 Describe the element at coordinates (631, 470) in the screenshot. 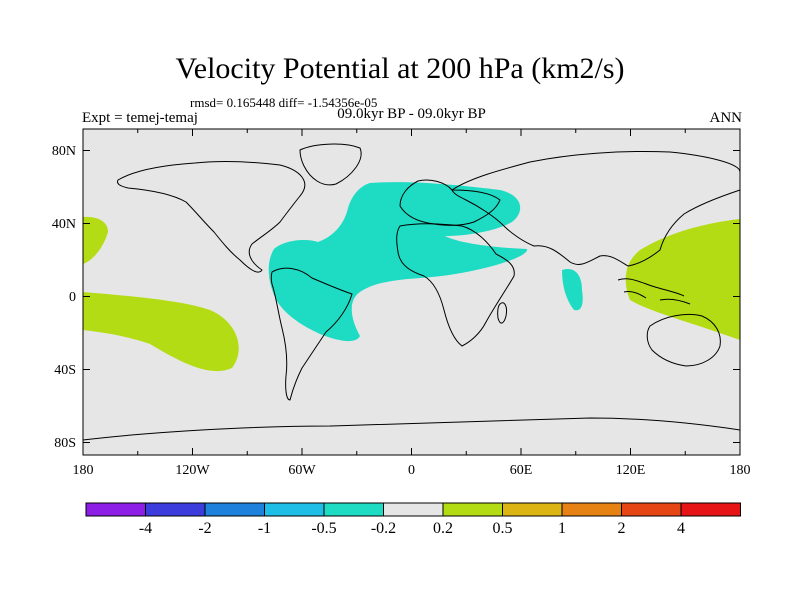

I see `x-tick-label: 120E` at that location.